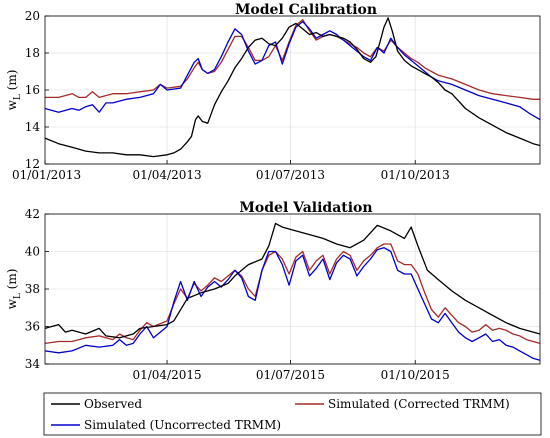  I want to click on validation-ytick-label: 42, so click(32, 214).